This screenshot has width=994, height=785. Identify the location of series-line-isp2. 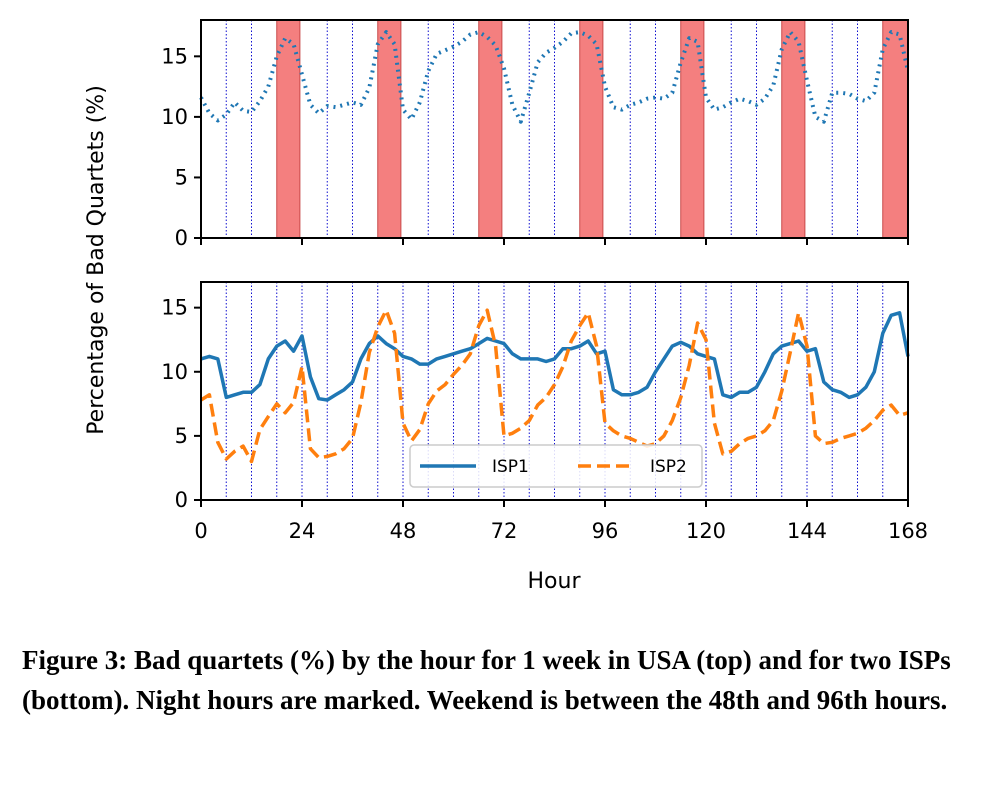
(554, 386).